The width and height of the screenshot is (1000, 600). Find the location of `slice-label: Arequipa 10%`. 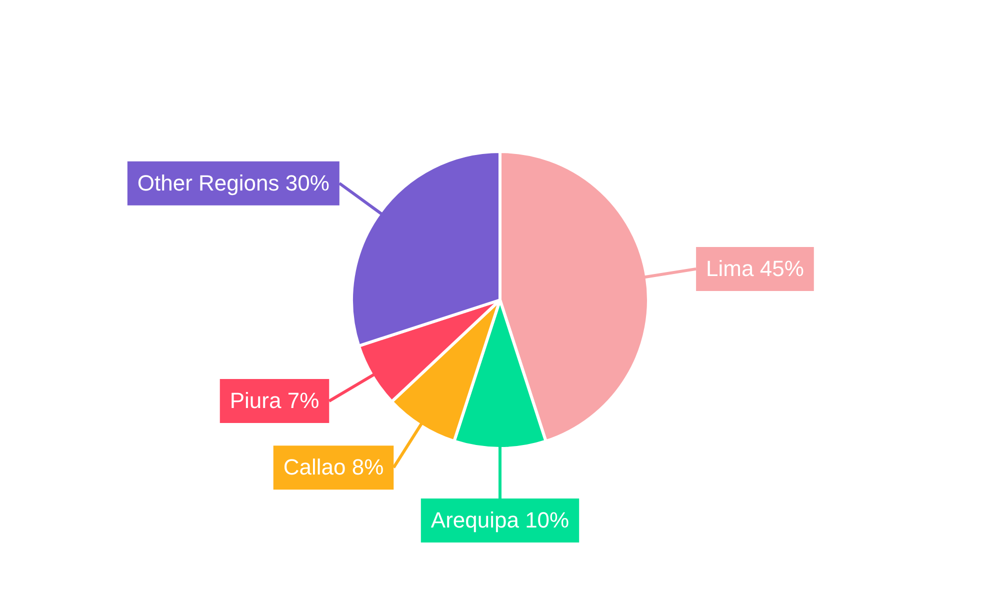

slice-label: Arequipa 10% is located at coordinates (500, 520).